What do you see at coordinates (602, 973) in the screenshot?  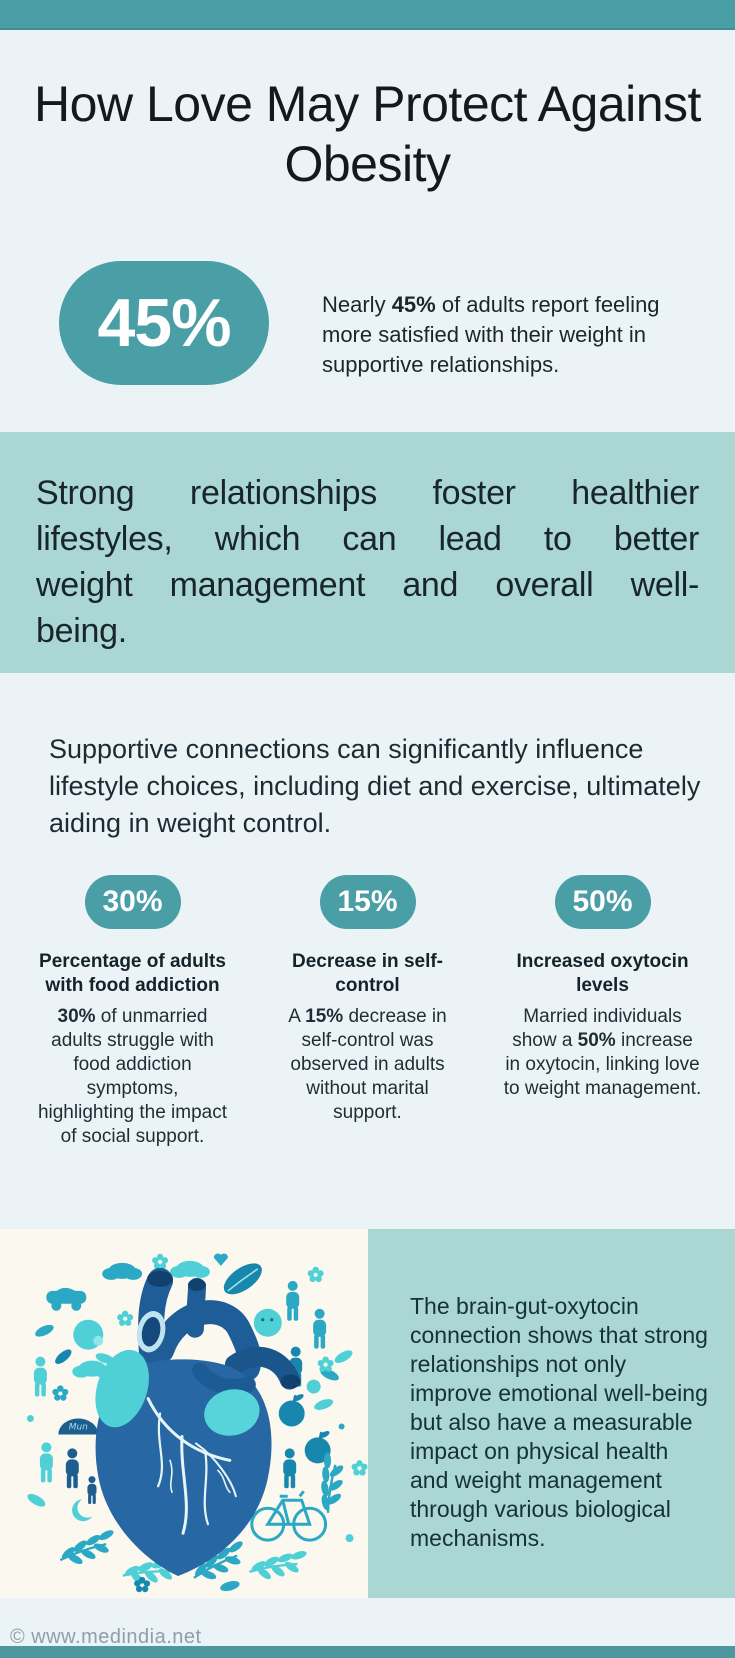 I see `stat-heading: Increased oxytocin levels` at bounding box center [602, 973].